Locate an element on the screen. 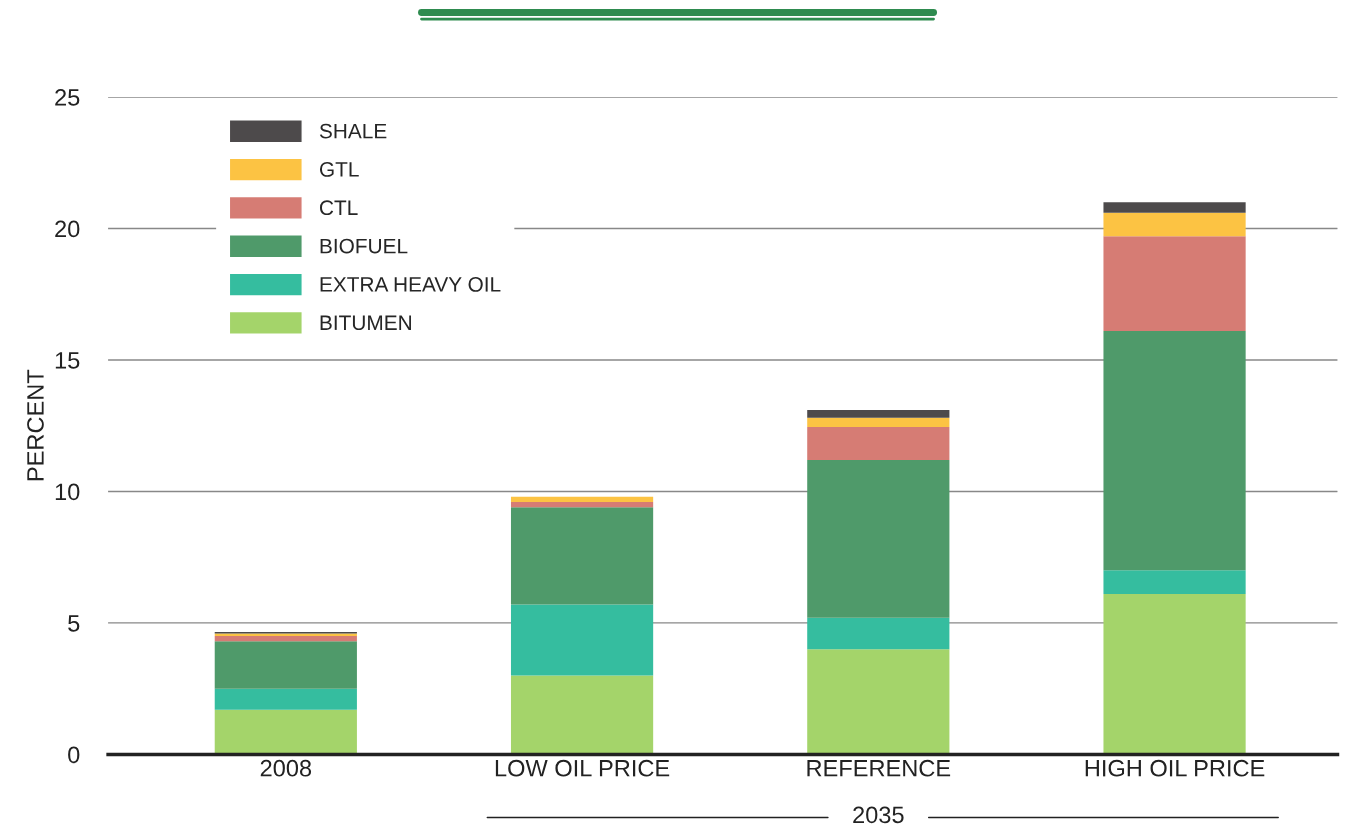  x-tick-label: REFERENCE is located at coordinates (879, 768).